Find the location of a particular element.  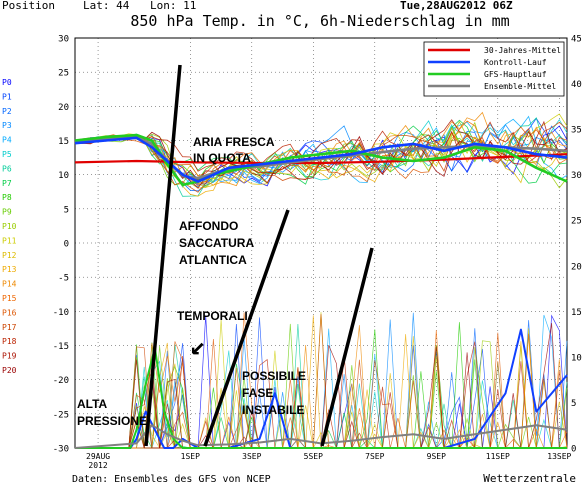

annotation-alta-2: PRESSIONE is located at coordinates (112, 421).